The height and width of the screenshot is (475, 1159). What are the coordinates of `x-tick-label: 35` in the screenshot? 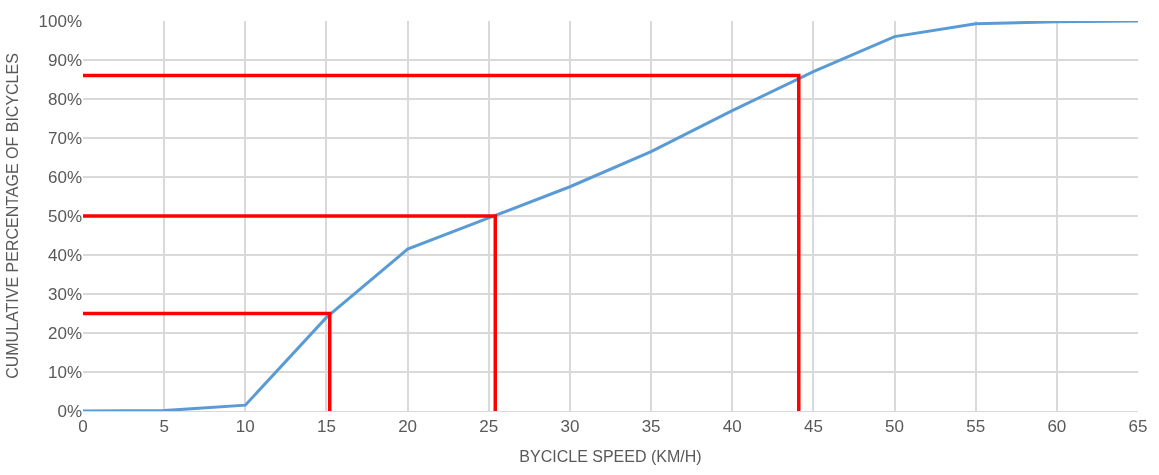 It's located at (651, 427).